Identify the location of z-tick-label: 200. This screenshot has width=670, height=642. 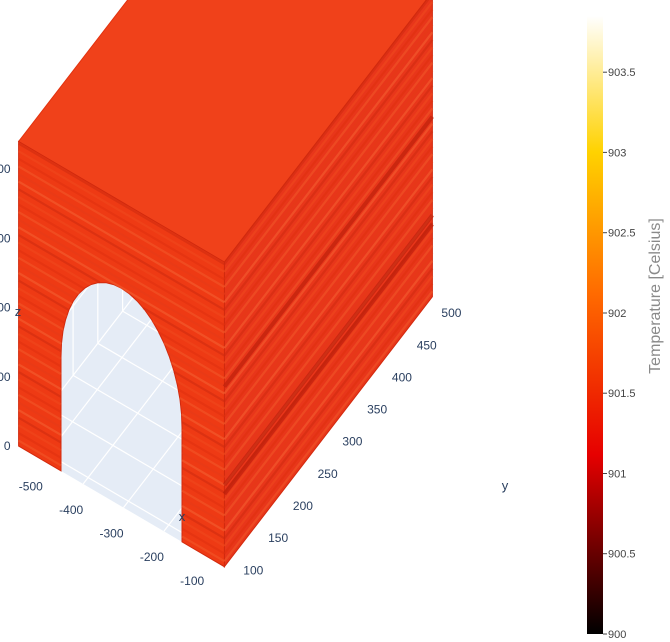
(5, 308).